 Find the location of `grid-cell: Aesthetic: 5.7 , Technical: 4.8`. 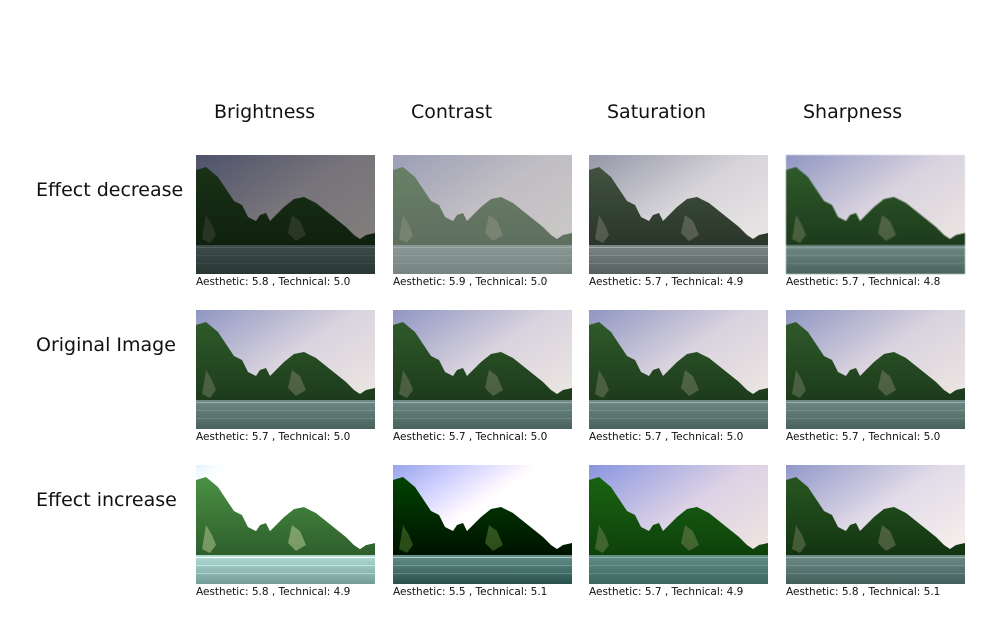

grid-cell: Aesthetic: 5.7 , Technical: 4.8 is located at coordinates (875, 221).